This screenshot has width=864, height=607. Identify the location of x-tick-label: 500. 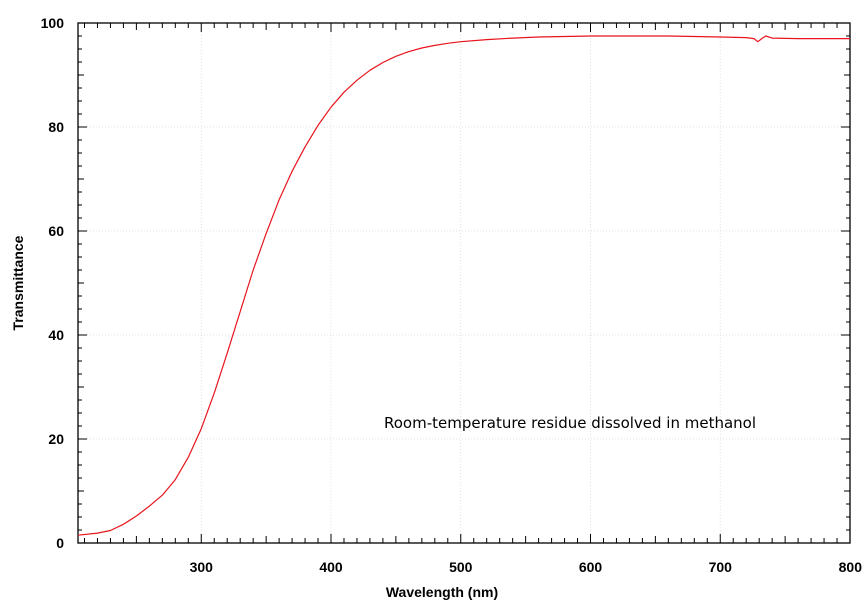
(461, 567).